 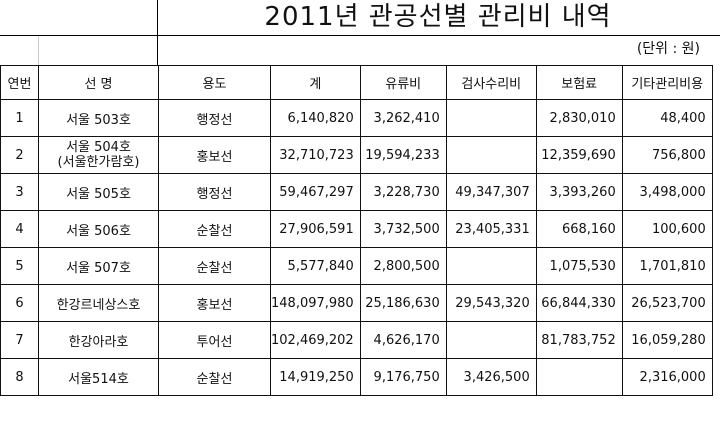 I want to click on cell-name: 한강아라호, so click(x=98, y=340).